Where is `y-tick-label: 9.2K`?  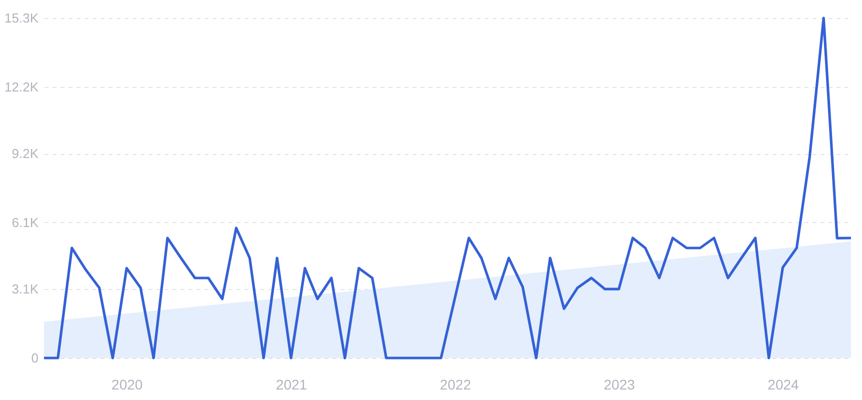
y-tick-label: 9.2K is located at coordinates (25, 154).